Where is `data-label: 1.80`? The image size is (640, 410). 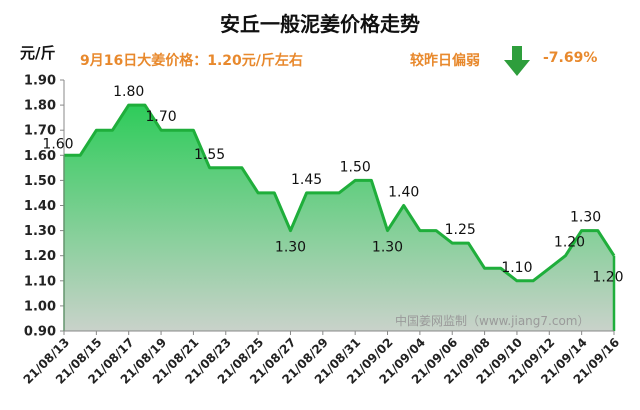
data-label: 1.80 is located at coordinates (128, 92).